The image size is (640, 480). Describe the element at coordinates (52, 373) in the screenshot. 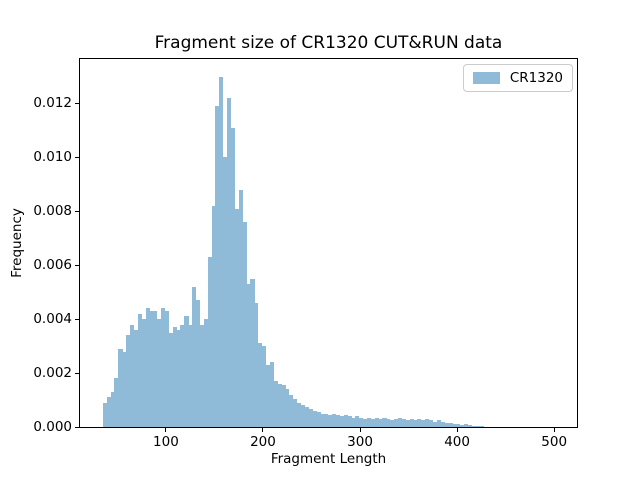

I see `y-tick-label: 0.002` at that location.